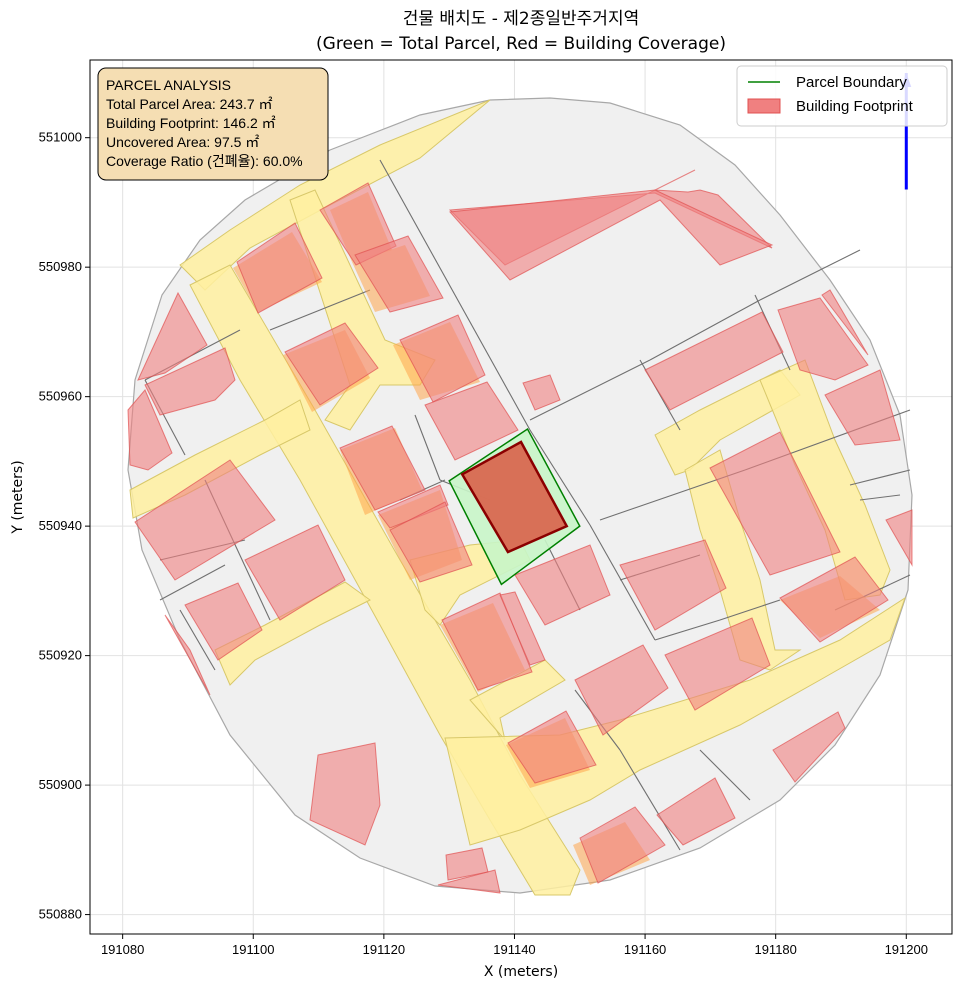  Describe the element at coordinates (514, 949) in the screenshot. I see `x-tick-label: 191140` at that location.